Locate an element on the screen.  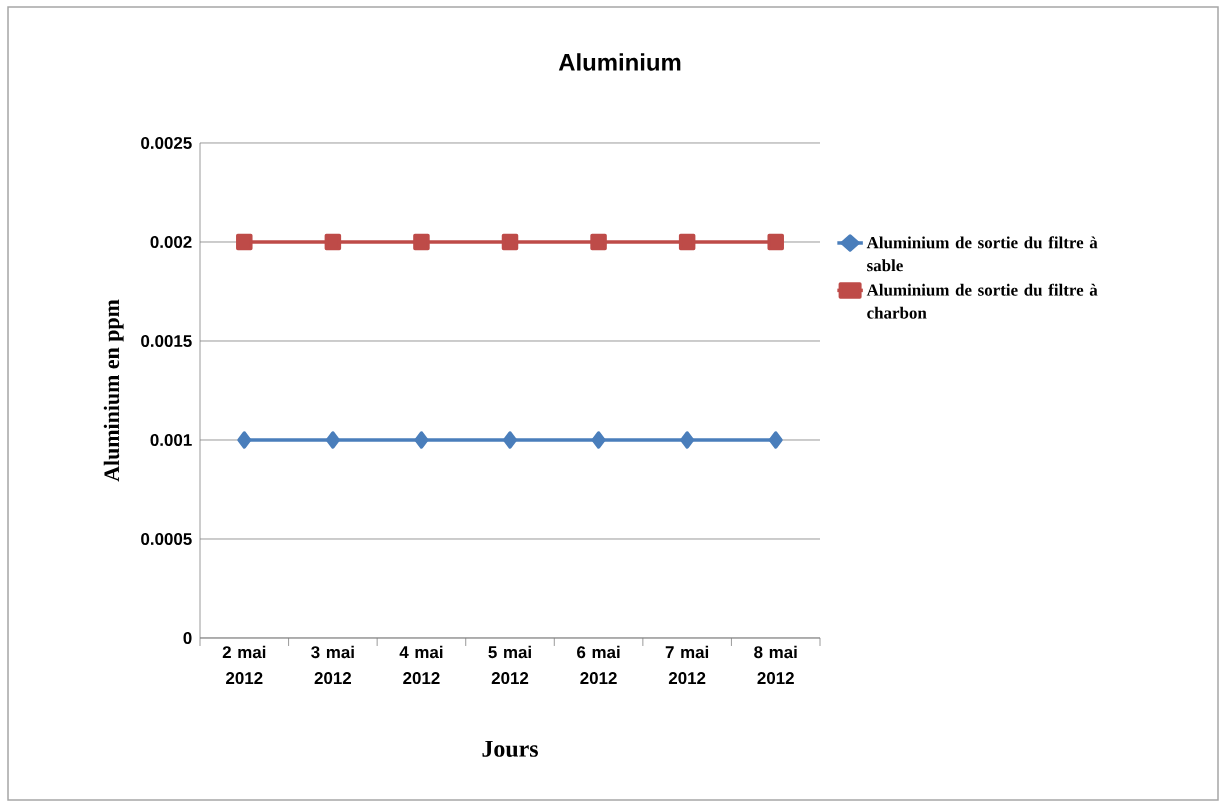
y-axis-title: Aluminium en ppm is located at coordinates (113, 390).